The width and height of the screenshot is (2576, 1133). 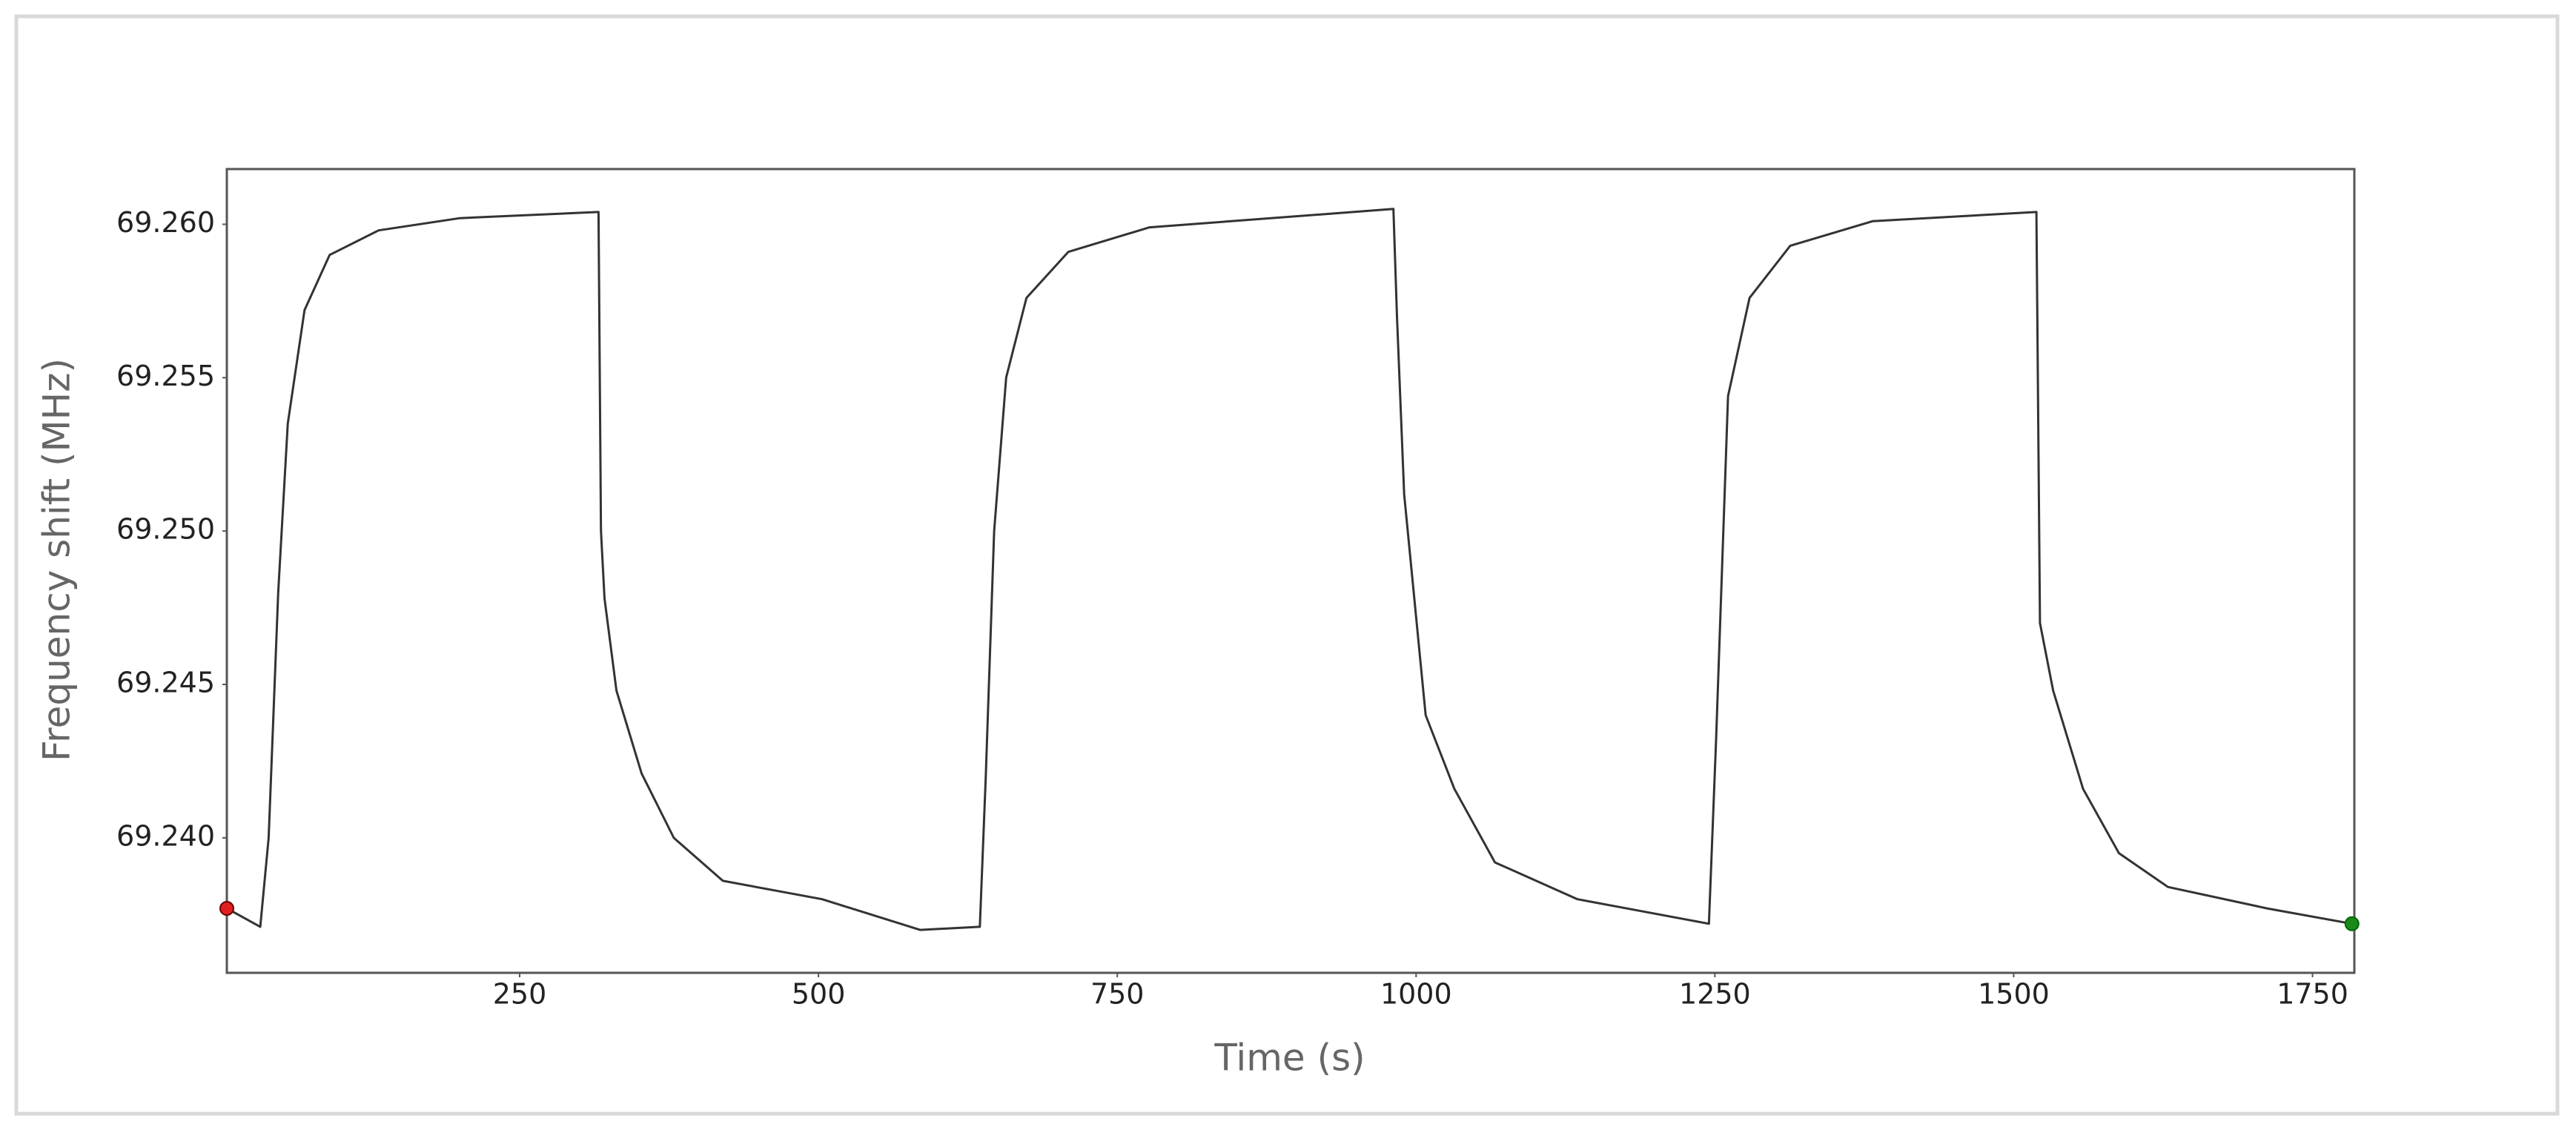 I want to click on end-marker, so click(x=2352, y=923).